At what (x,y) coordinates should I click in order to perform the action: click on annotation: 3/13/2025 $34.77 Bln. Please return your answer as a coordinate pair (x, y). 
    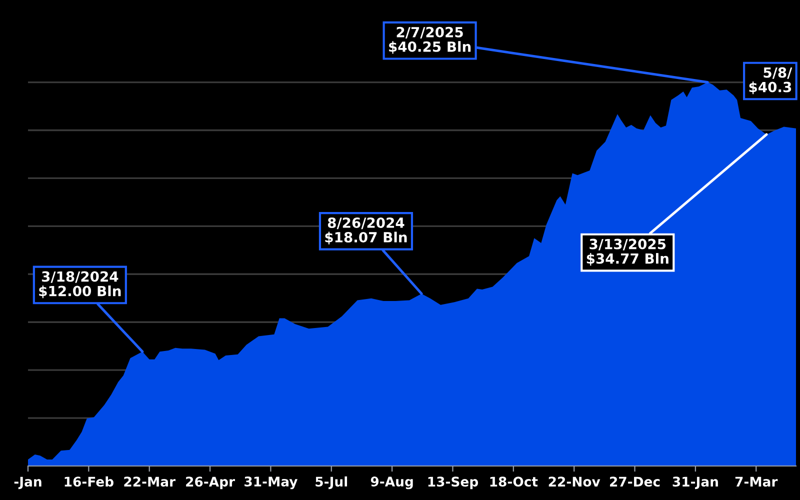
    Looking at the image, I should click on (627, 252).